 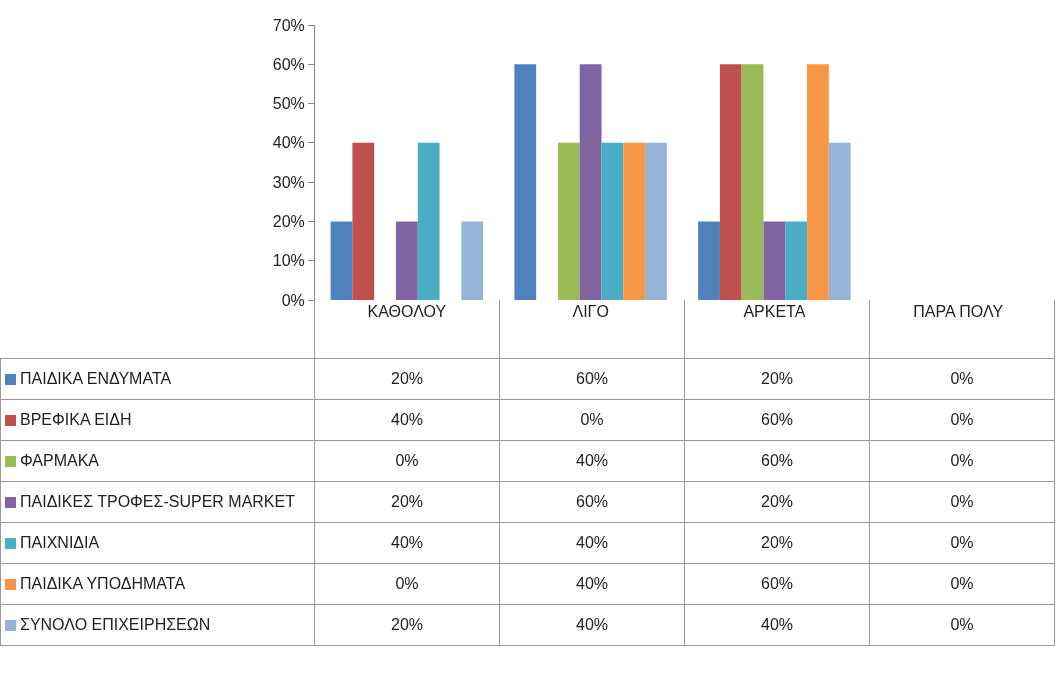 I want to click on legend-label: ΦΑΡΜΑΚΑ, so click(x=157, y=461).